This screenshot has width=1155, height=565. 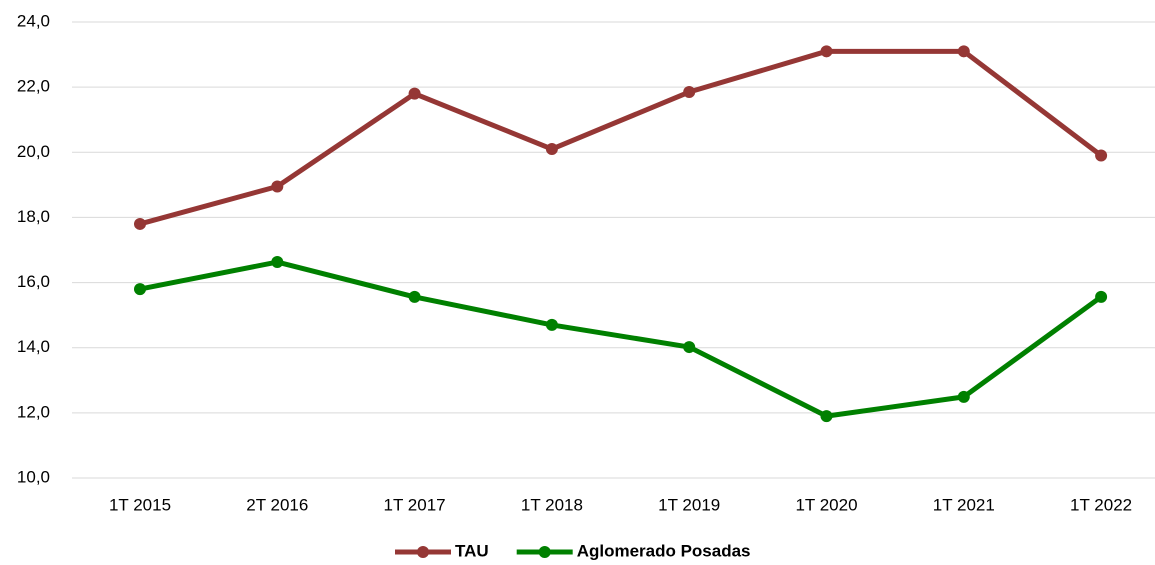 I want to click on y-tick-label: 10,0, so click(x=33, y=476).